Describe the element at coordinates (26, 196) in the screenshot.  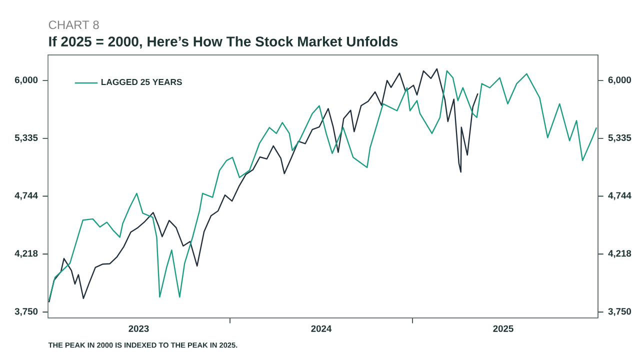
I see `y-tick-label: 4,744` at that location.